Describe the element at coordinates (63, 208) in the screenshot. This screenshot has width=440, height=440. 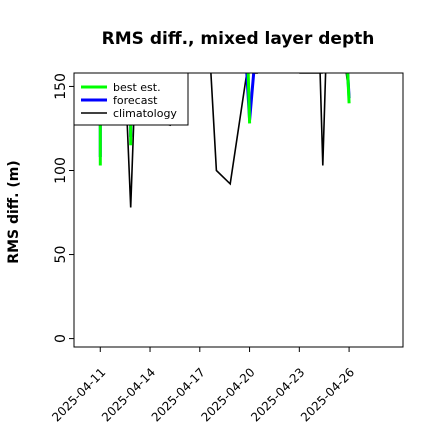
I see `y-axis: 0 50 100 150` at that location.